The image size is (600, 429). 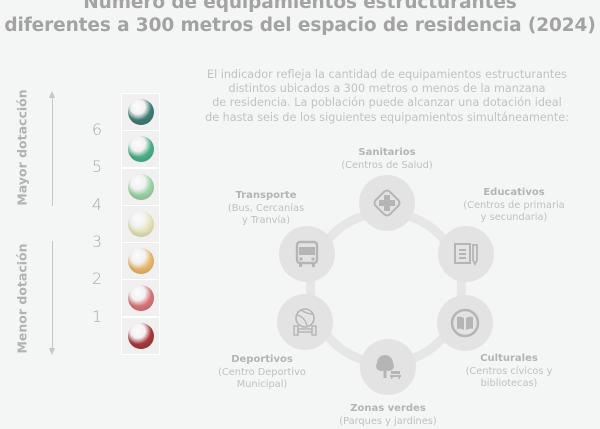 I want to click on equipment-name: Educativos, so click(x=514, y=192).